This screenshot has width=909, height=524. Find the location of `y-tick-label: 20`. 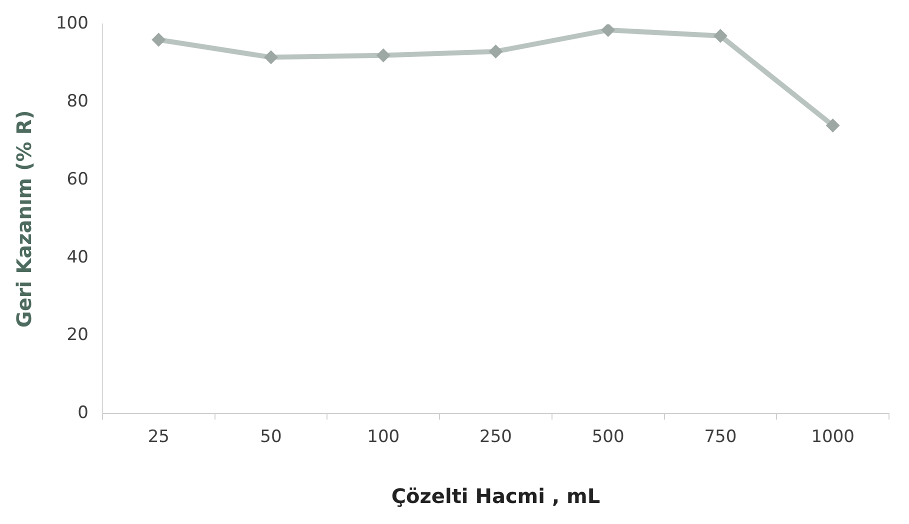

y-tick-label: 20 is located at coordinates (77, 335).